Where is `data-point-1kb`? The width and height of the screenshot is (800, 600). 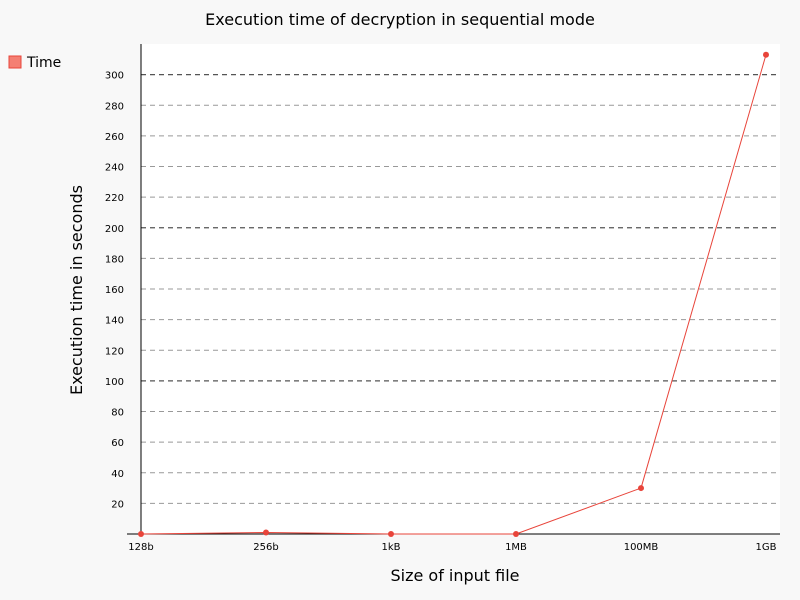 data-point-1kb is located at coordinates (391, 534).